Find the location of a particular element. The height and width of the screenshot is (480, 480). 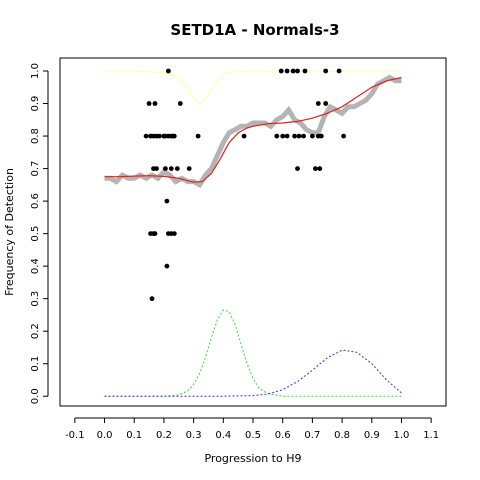

chart-title: SETD1A - Normals-3 is located at coordinates (254, 30).